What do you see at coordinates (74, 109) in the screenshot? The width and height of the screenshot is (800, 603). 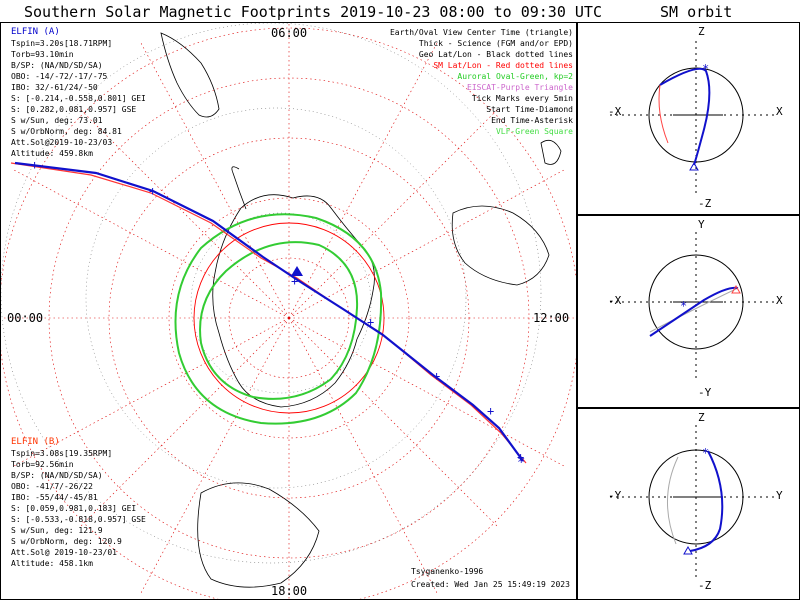 I see `probe-a-info-line: S: [0.282,0.081,0.957] GSE` at bounding box center [74, 109].